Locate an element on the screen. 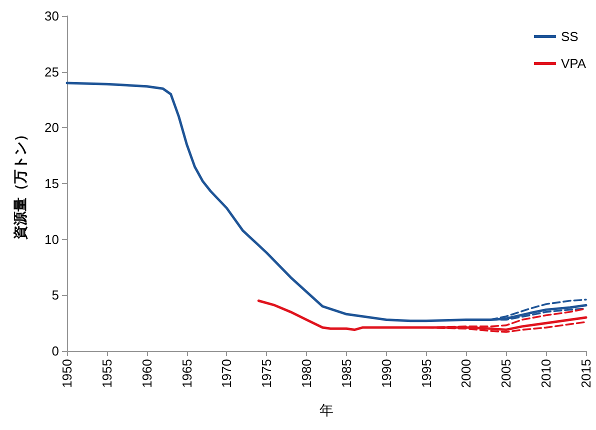 The width and height of the screenshot is (596, 430). x-tick-label: 1960 is located at coordinates (146, 373).